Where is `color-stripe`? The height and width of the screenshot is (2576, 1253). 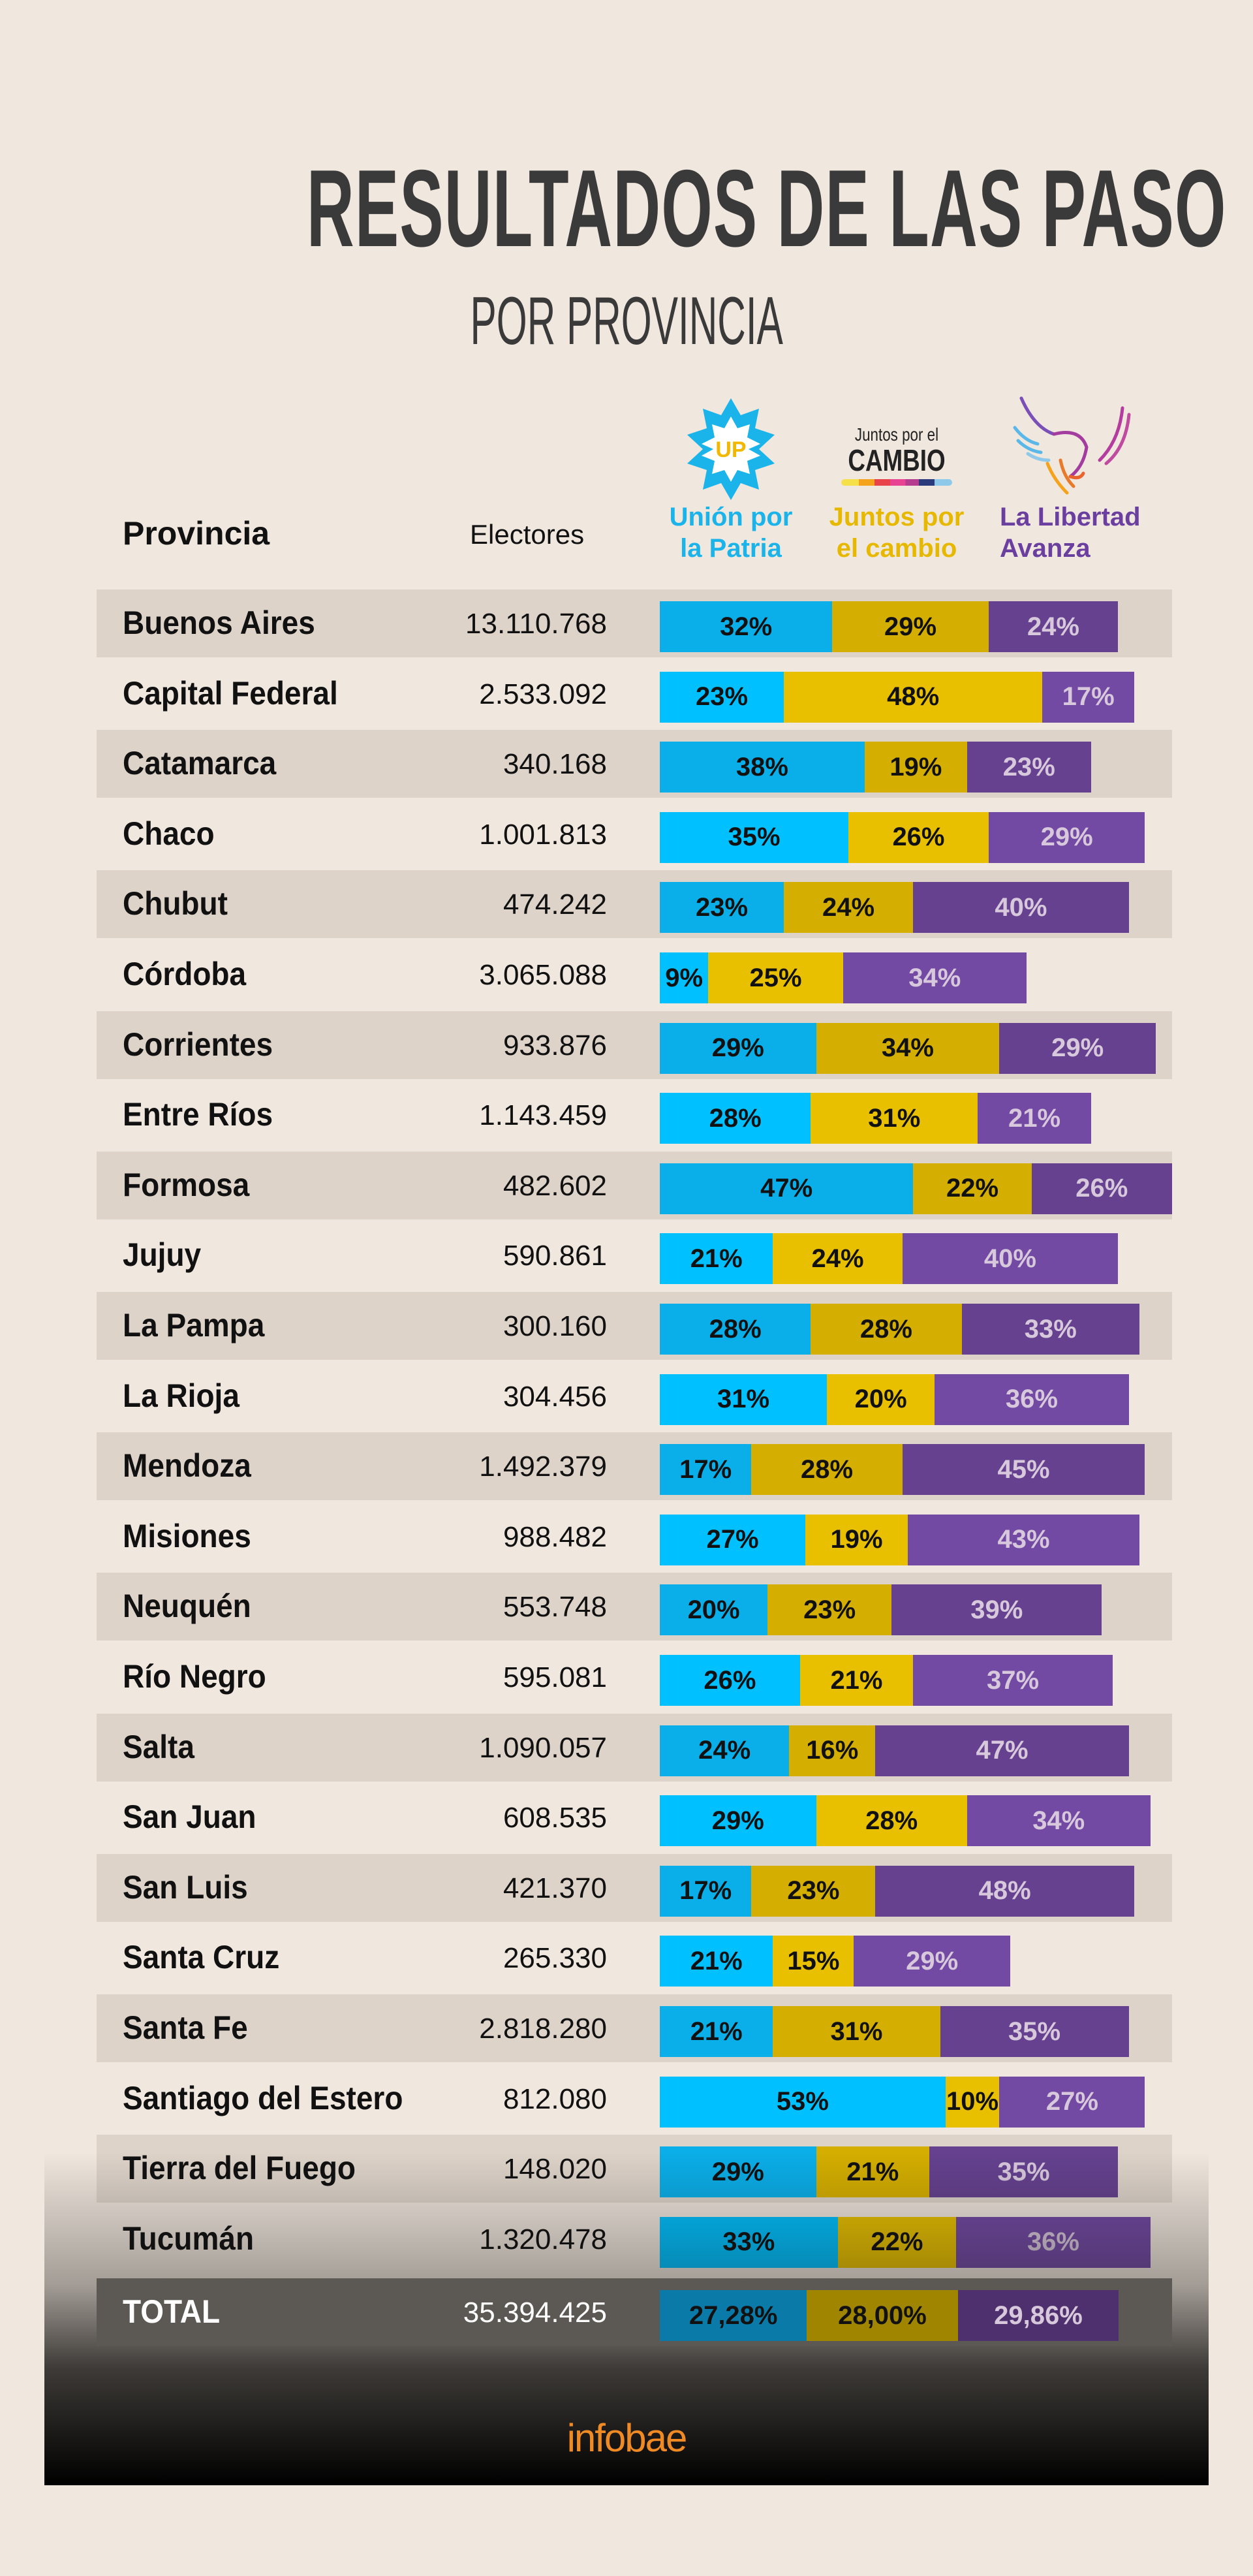 color-stripe is located at coordinates (896, 482).